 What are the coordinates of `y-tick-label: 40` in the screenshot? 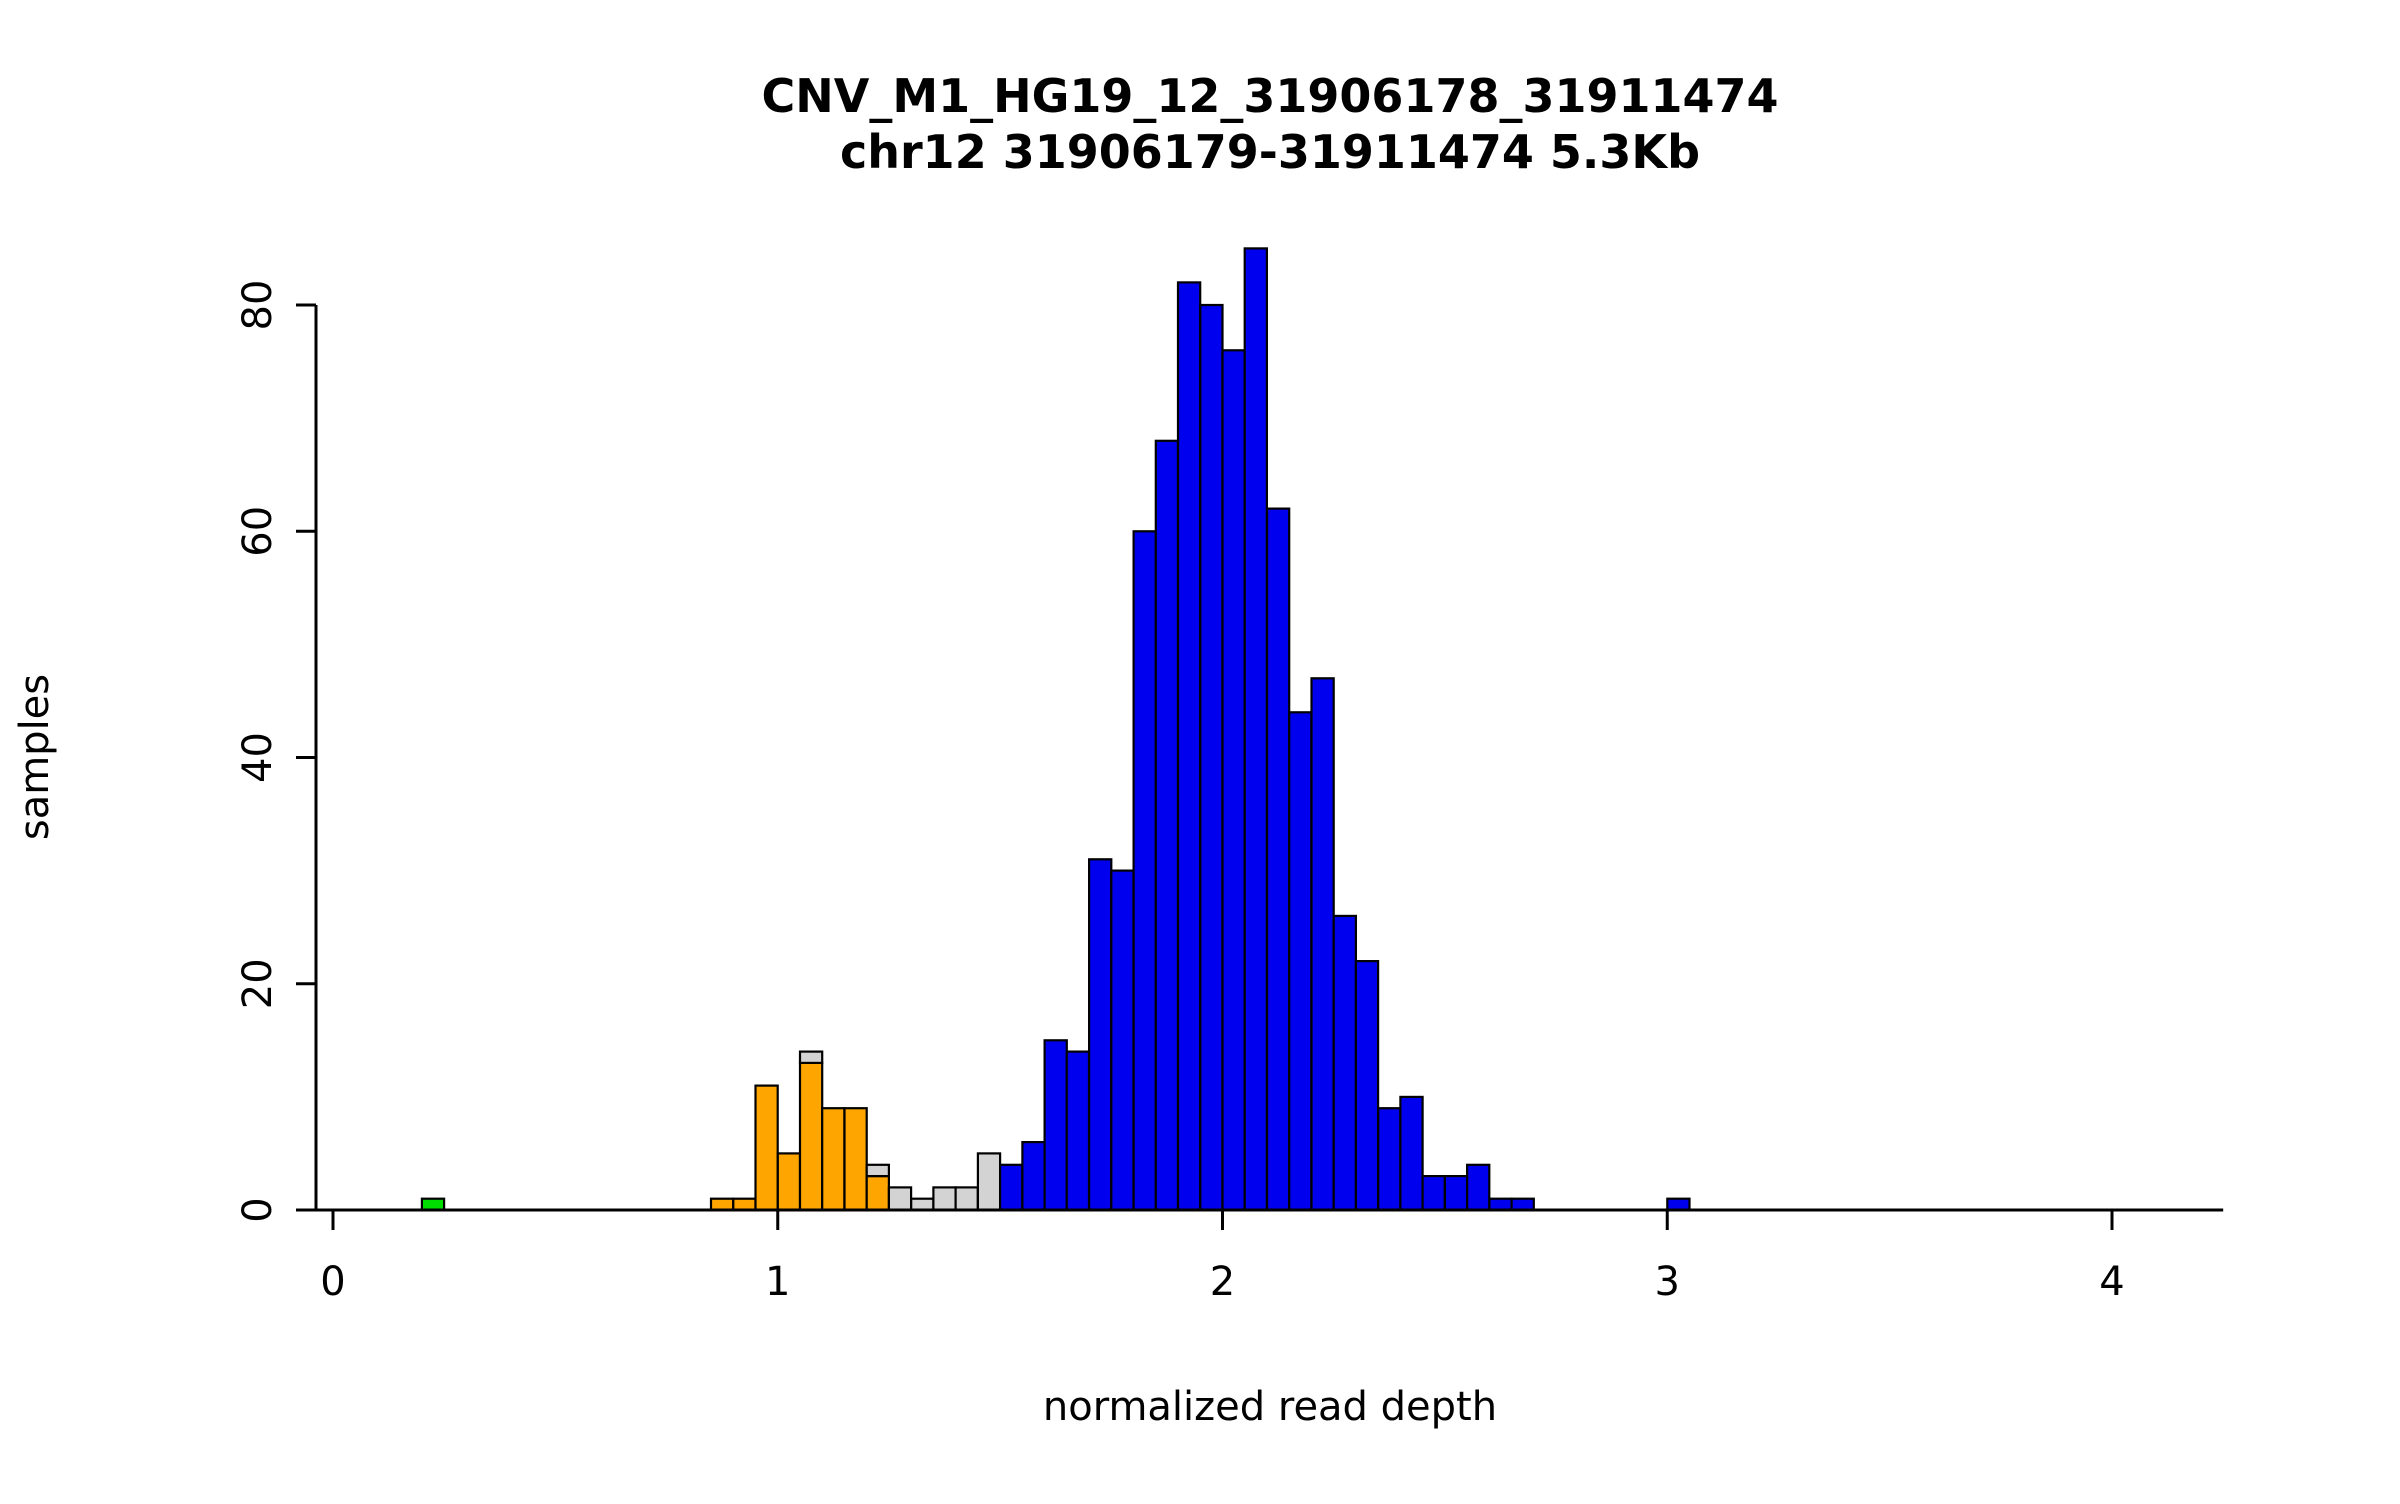 It's located at (258, 757).